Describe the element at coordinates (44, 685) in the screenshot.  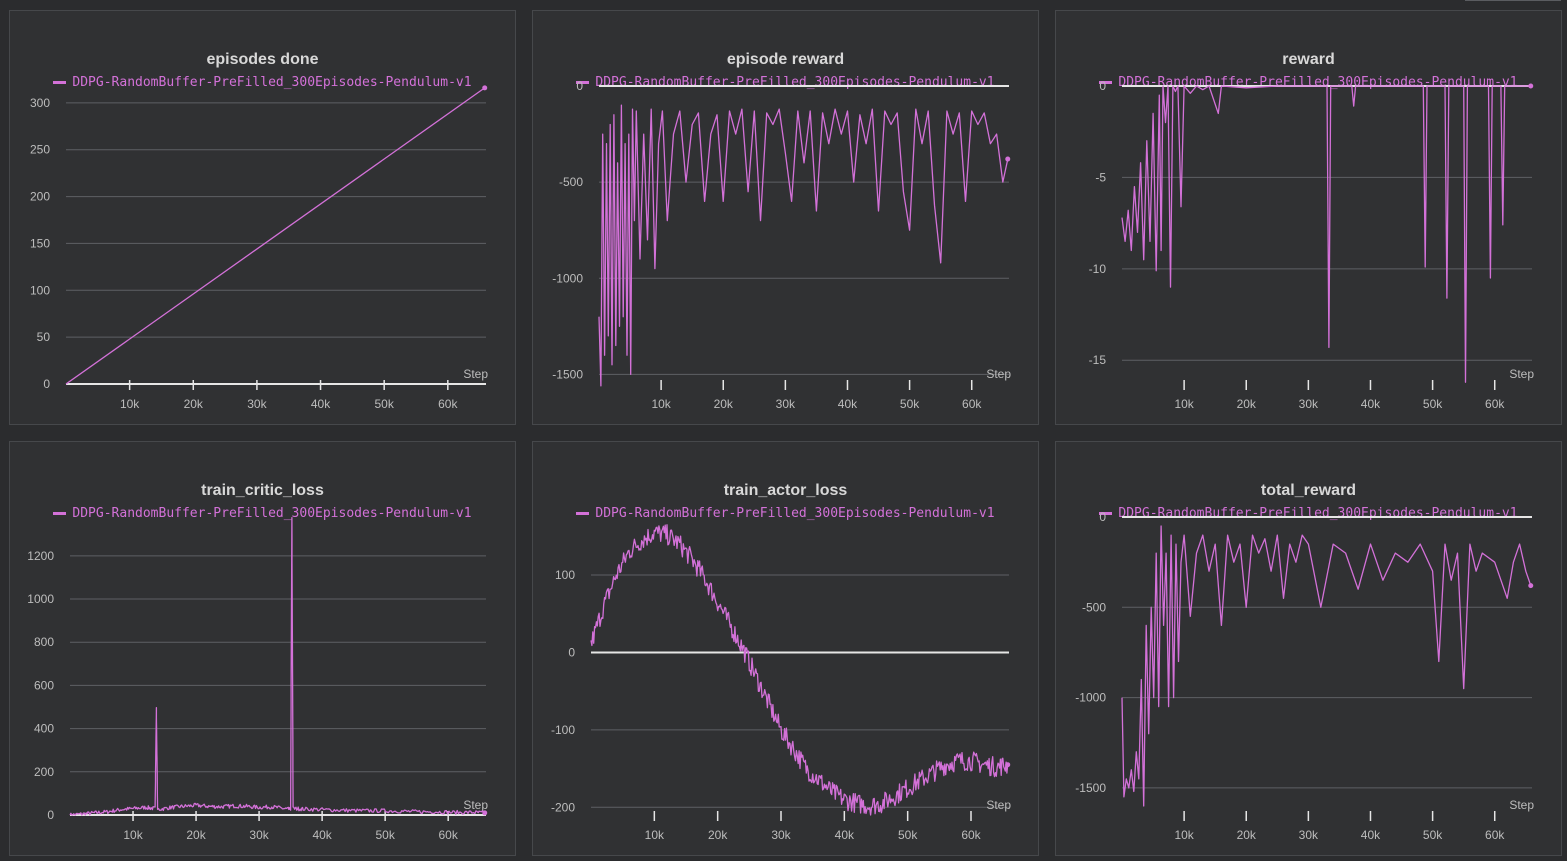
I see `y-tick-label: 600` at that location.